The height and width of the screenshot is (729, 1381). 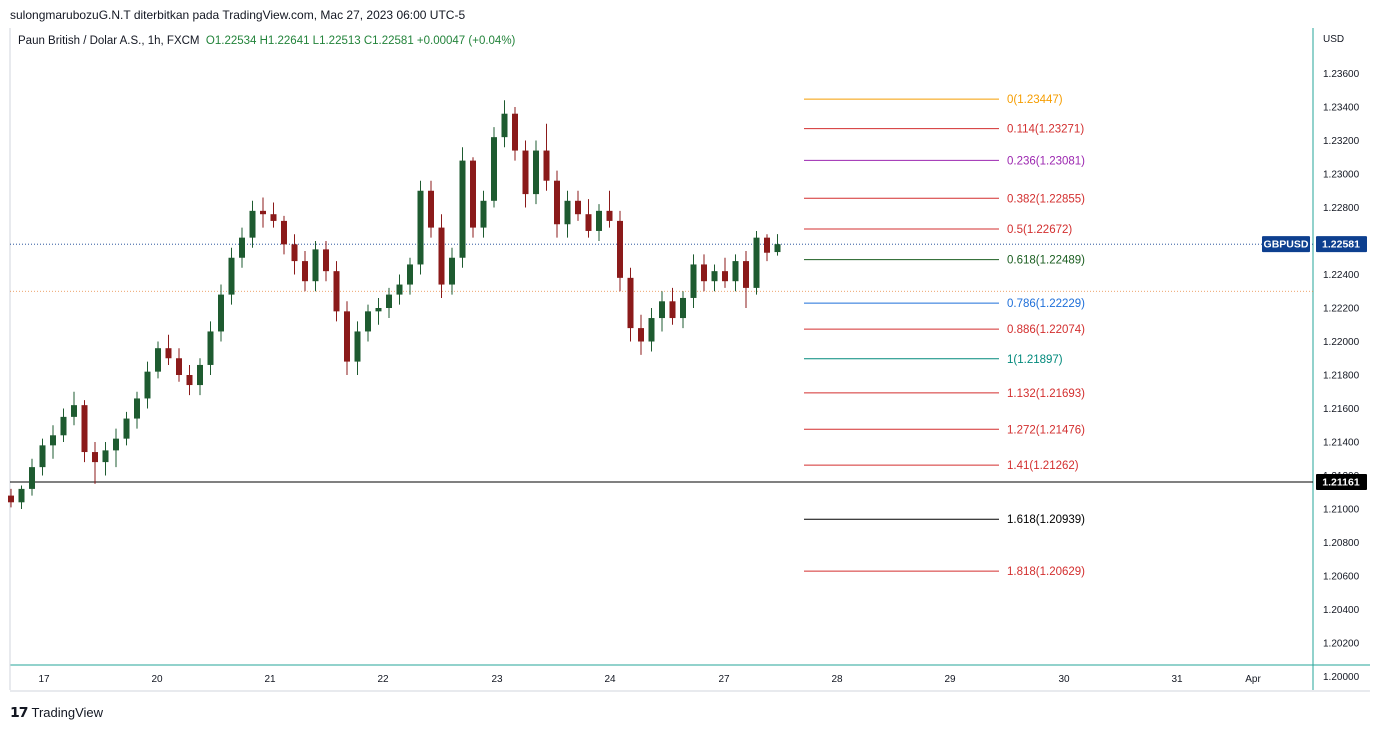 What do you see at coordinates (1341, 108) in the screenshot?
I see `y-tick-label: 1.23400` at bounding box center [1341, 108].